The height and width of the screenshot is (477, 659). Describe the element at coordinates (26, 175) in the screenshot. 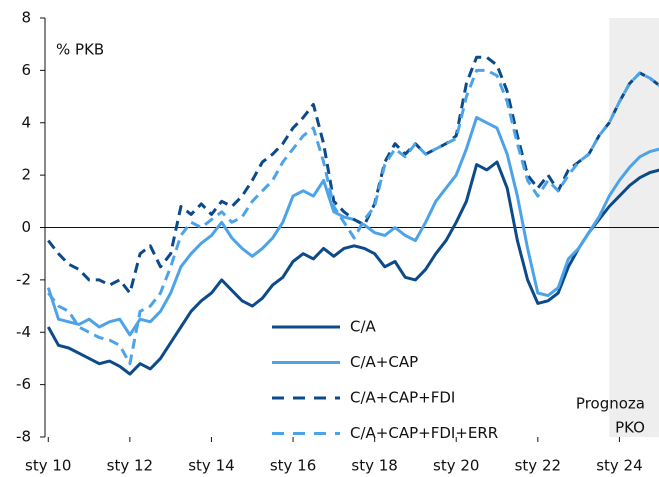

I see `y-tick-label: 2` at that location.